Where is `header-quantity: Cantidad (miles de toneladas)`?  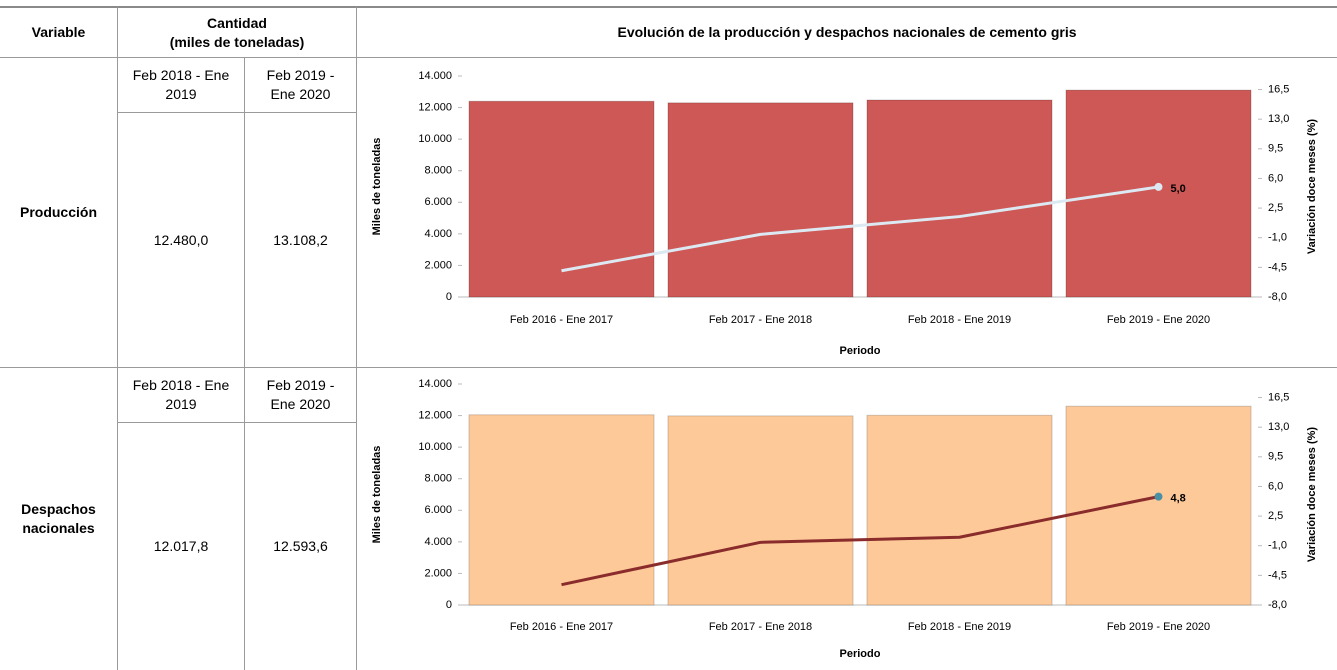 header-quantity: Cantidad (miles de toneladas) is located at coordinates (237, 32).